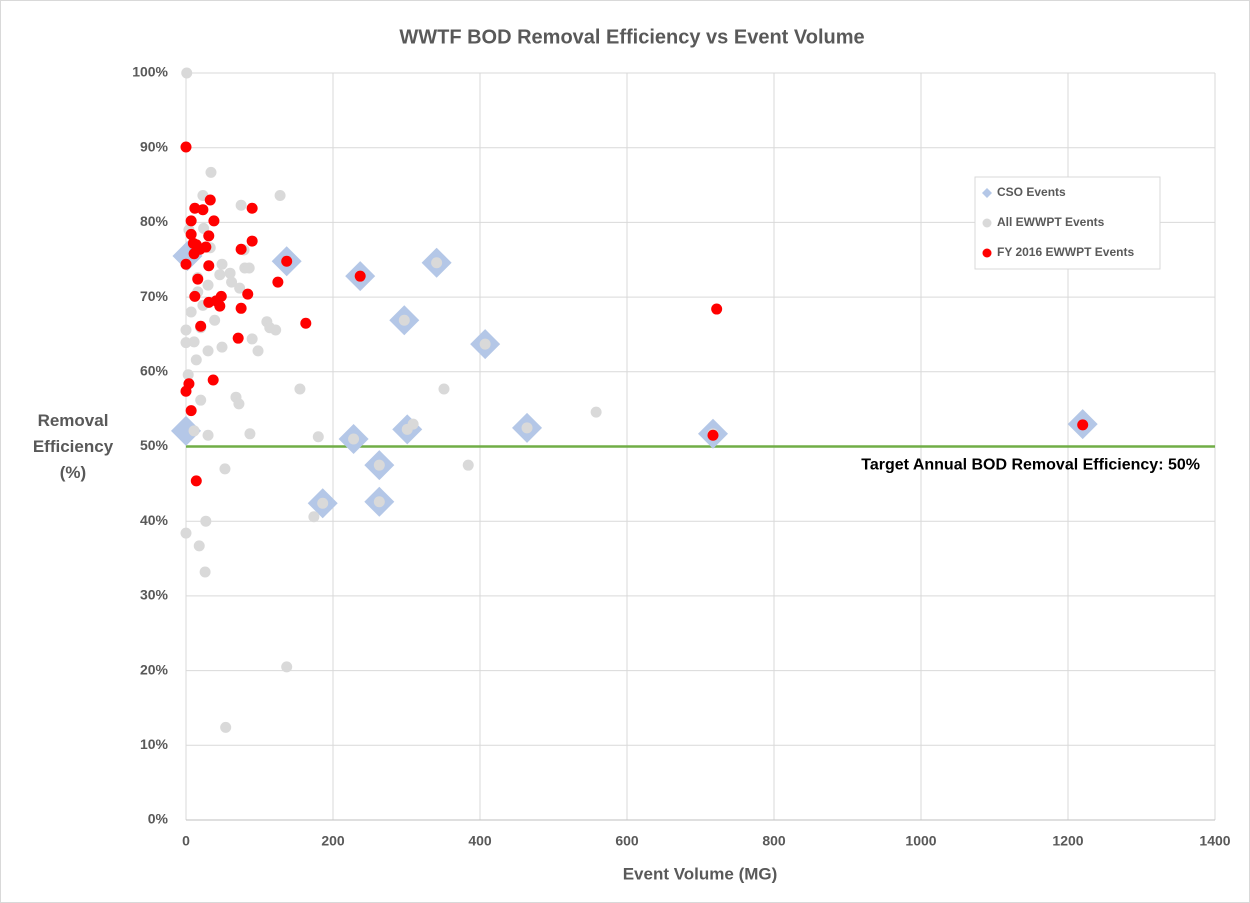  What do you see at coordinates (627, 841) in the screenshot?
I see `x-tick-label: 600` at bounding box center [627, 841].